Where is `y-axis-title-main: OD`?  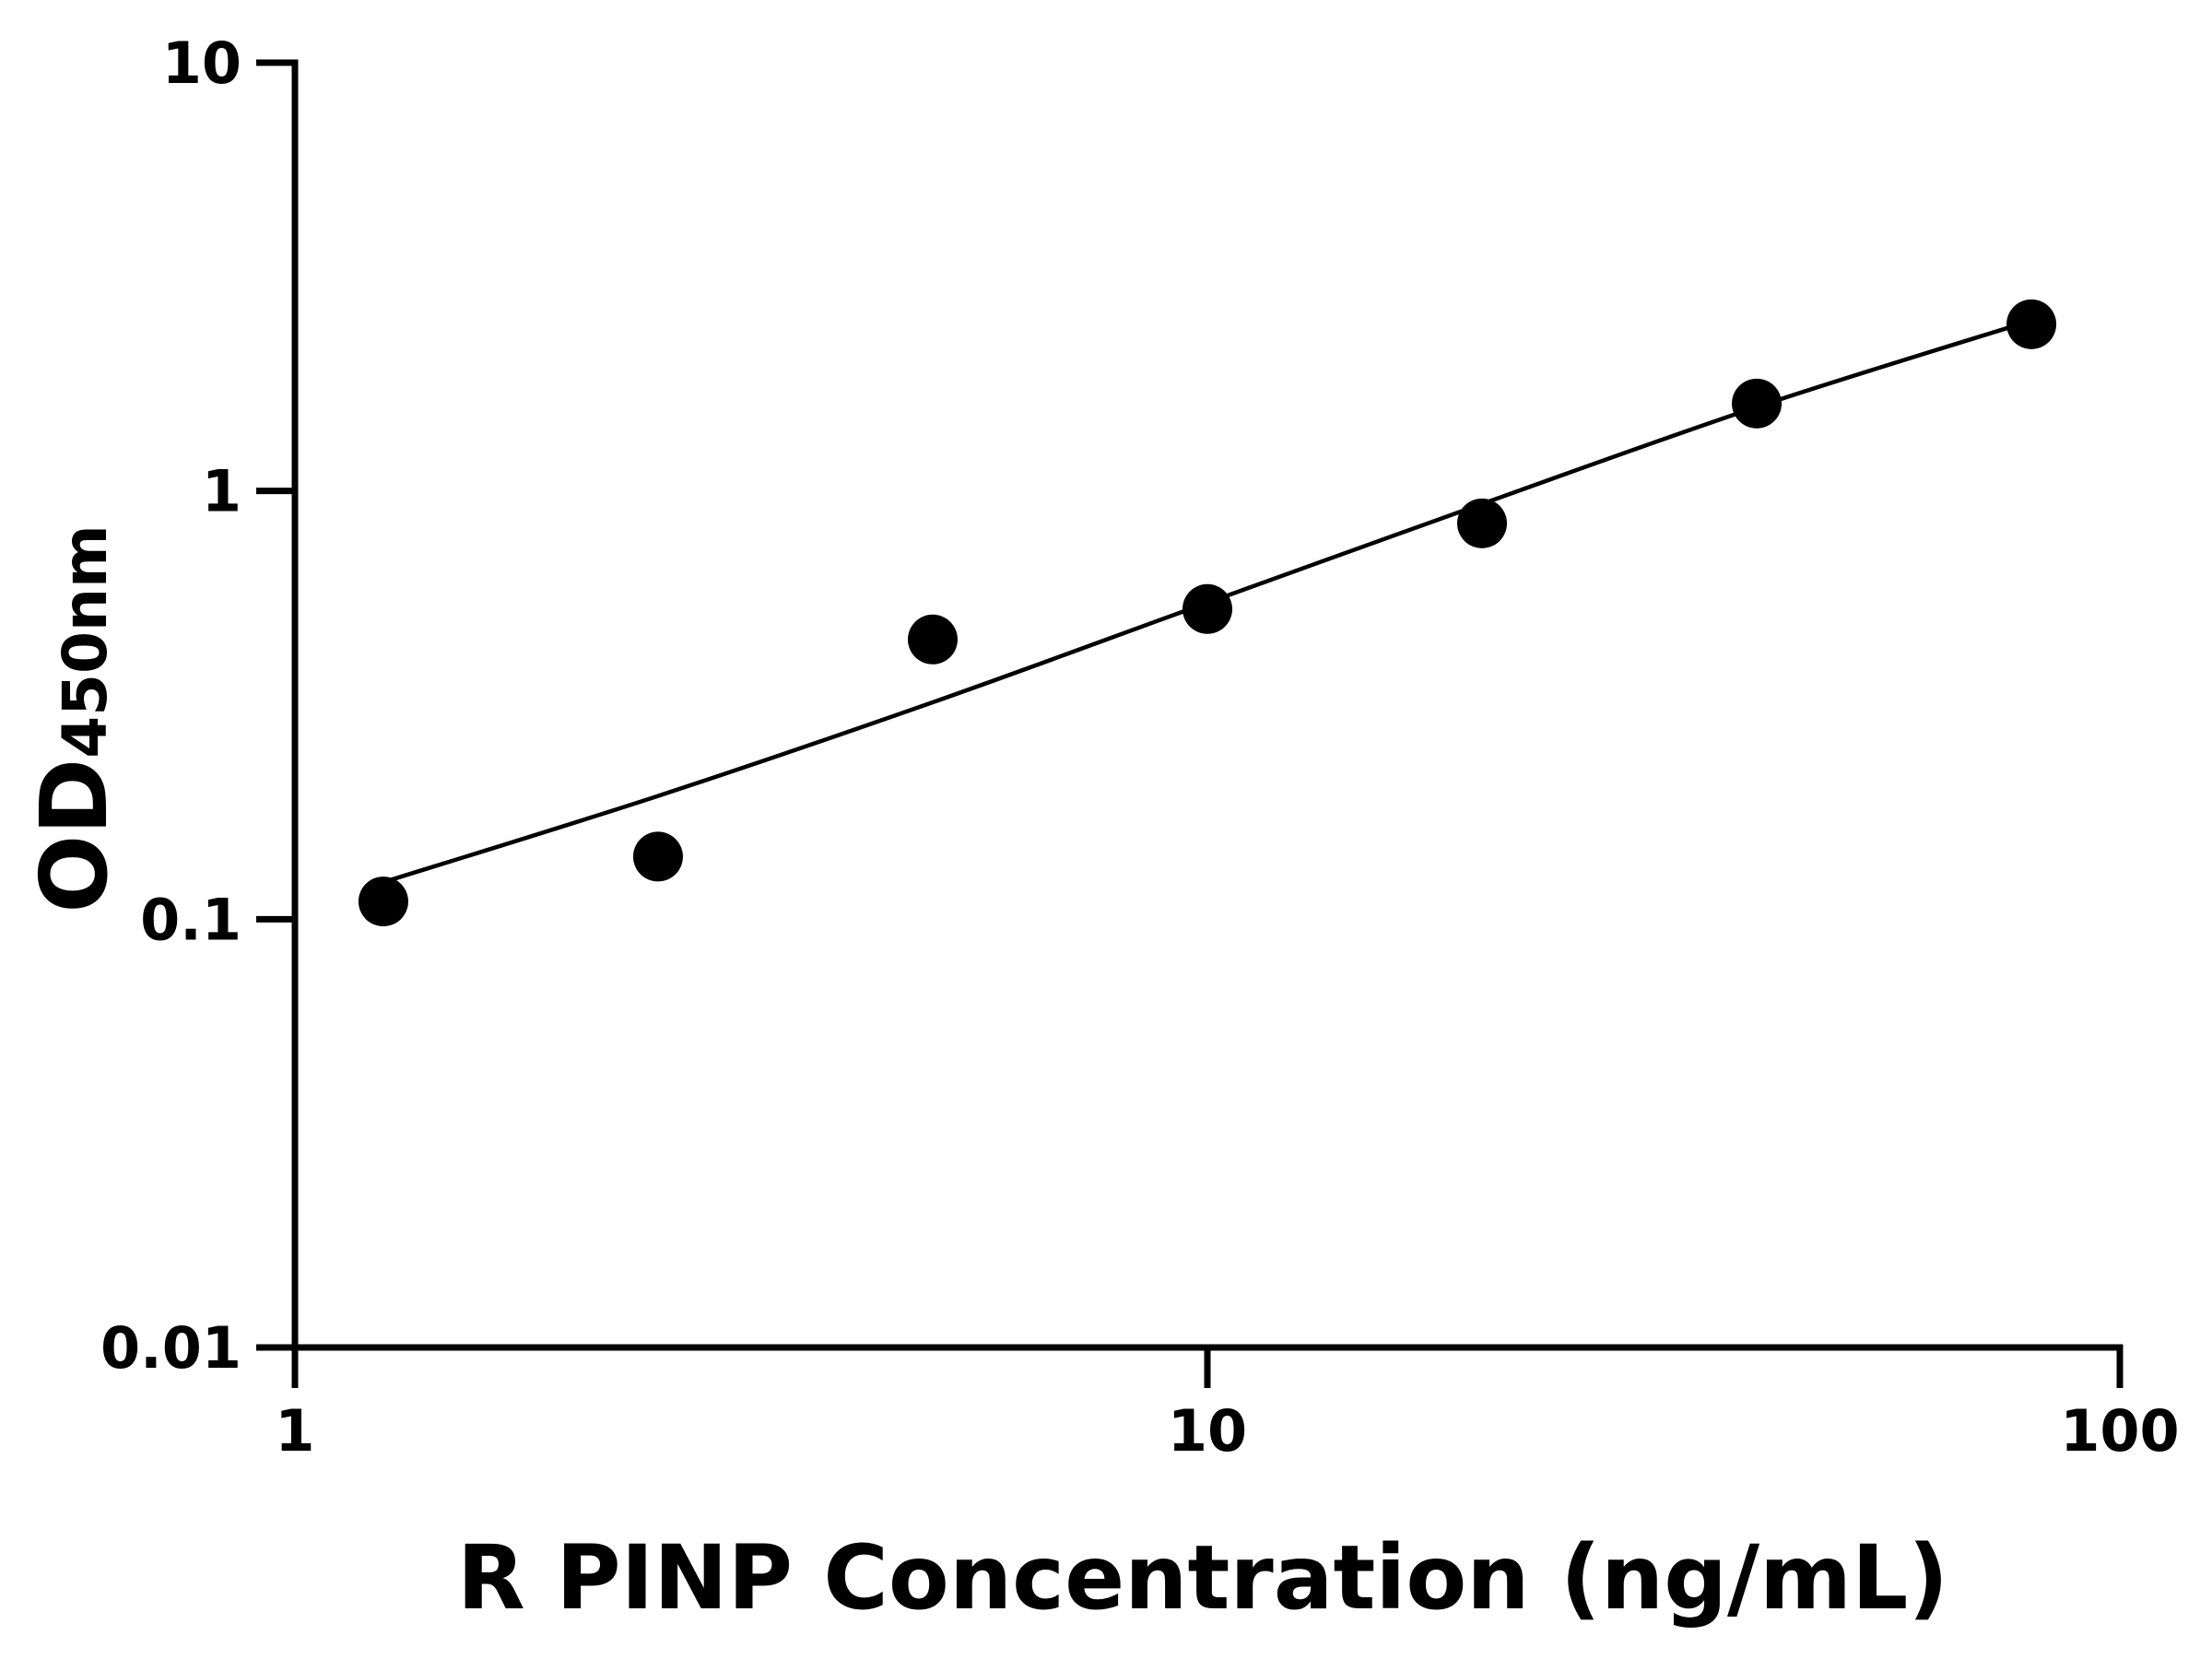 y-axis-title-main: OD is located at coordinates (74, 836).